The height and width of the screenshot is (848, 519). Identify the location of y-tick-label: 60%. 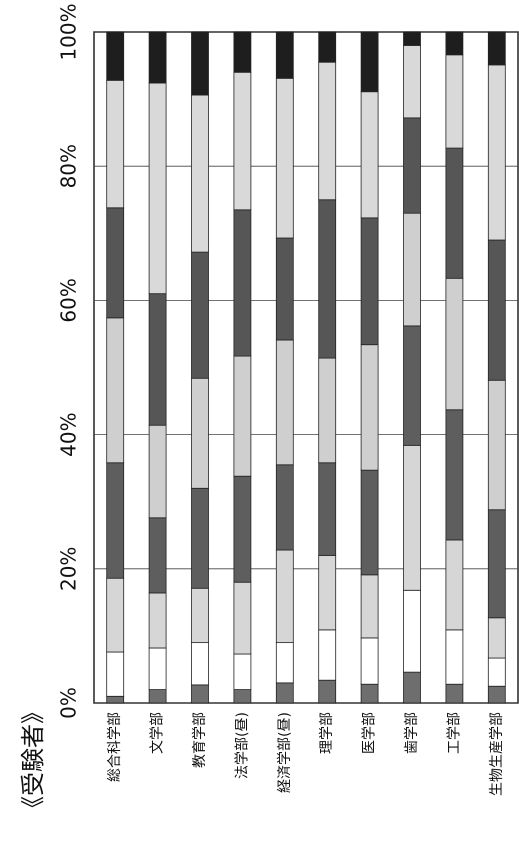
(69, 300).